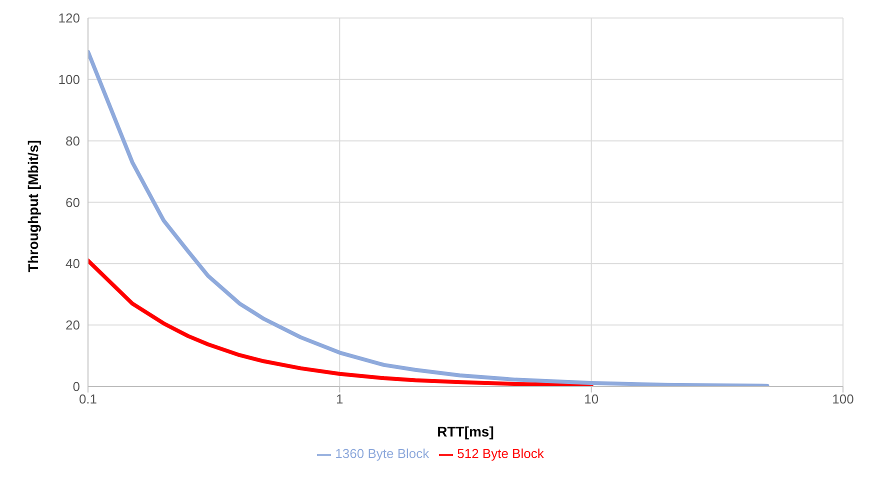 The width and height of the screenshot is (881, 480). What do you see at coordinates (591, 399) in the screenshot?
I see `x-tick-label: 10` at bounding box center [591, 399].